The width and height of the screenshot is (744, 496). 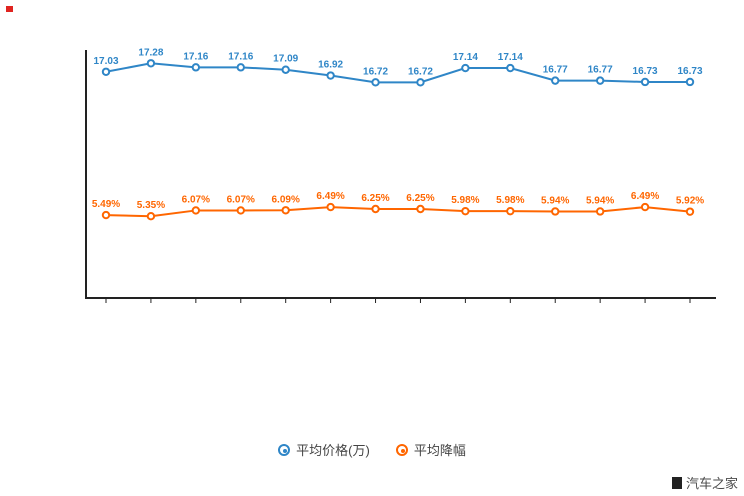 What do you see at coordinates (330, 65) in the screenshot?
I see `data-label: 16.92` at bounding box center [330, 65].